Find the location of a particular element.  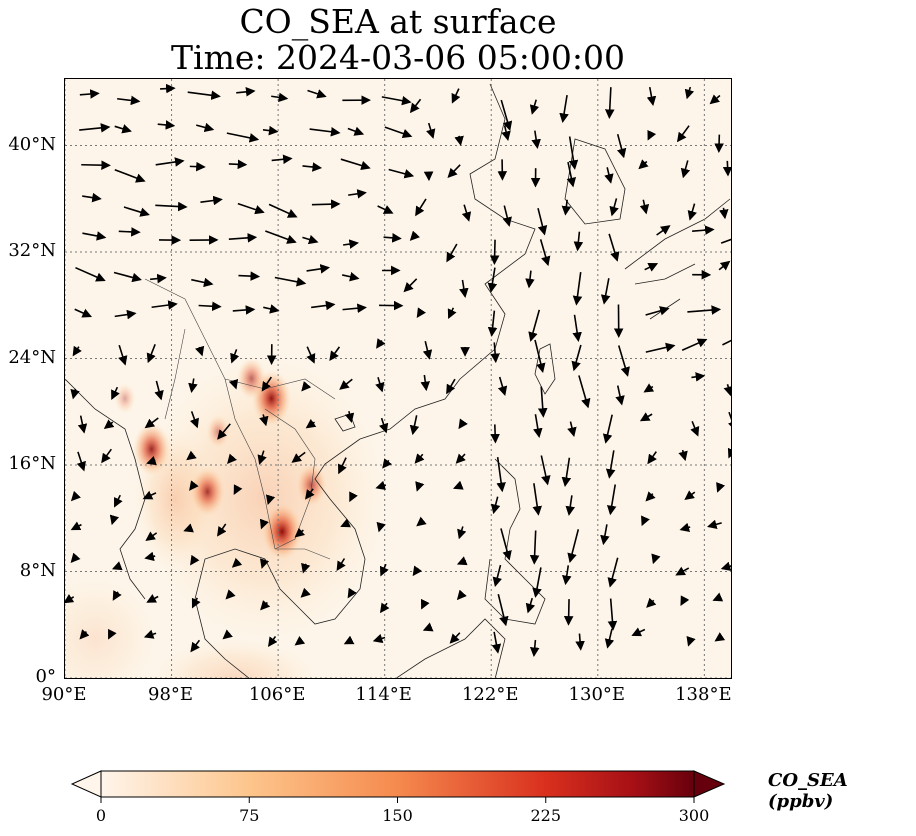

lon-tick-label: 114°E is located at coordinates (383, 694).